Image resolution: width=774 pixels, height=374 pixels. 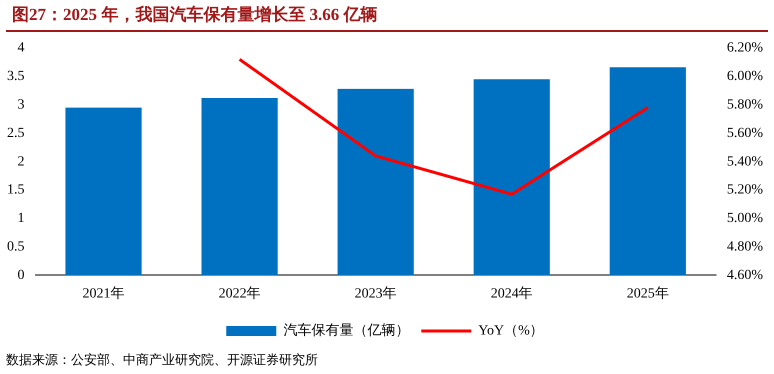 I want to click on y-tick-label: 1, so click(x=21, y=218).